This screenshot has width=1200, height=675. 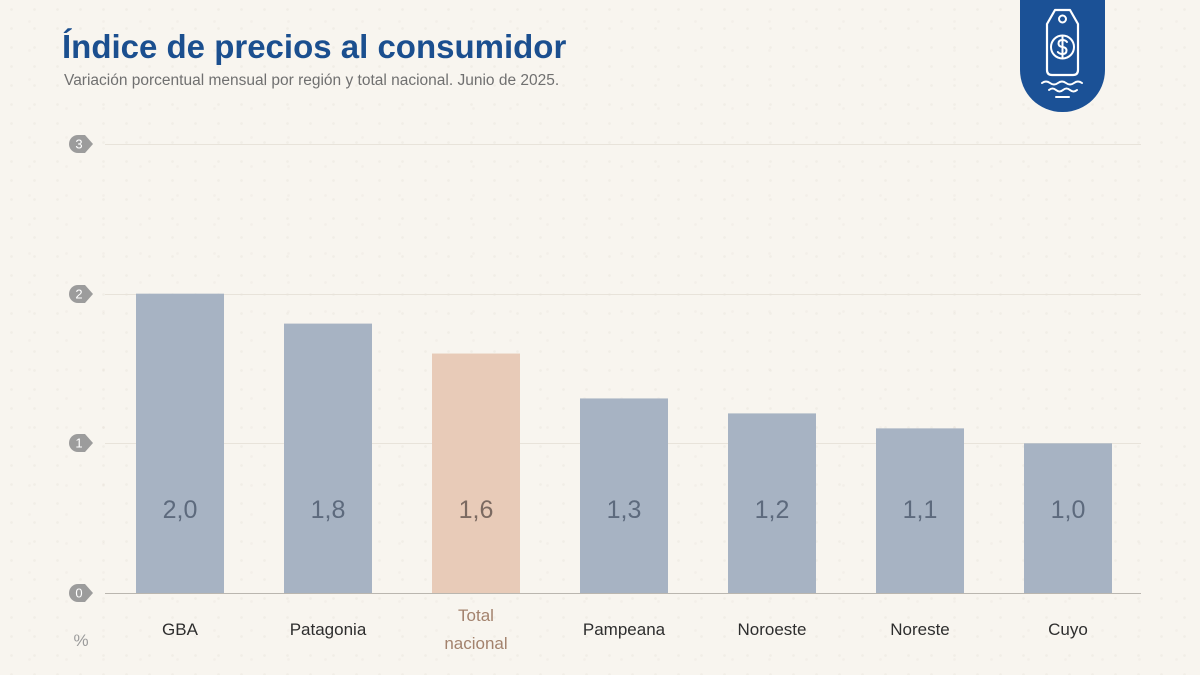 What do you see at coordinates (476, 473) in the screenshot?
I see `bar-total-nacional` at bounding box center [476, 473].